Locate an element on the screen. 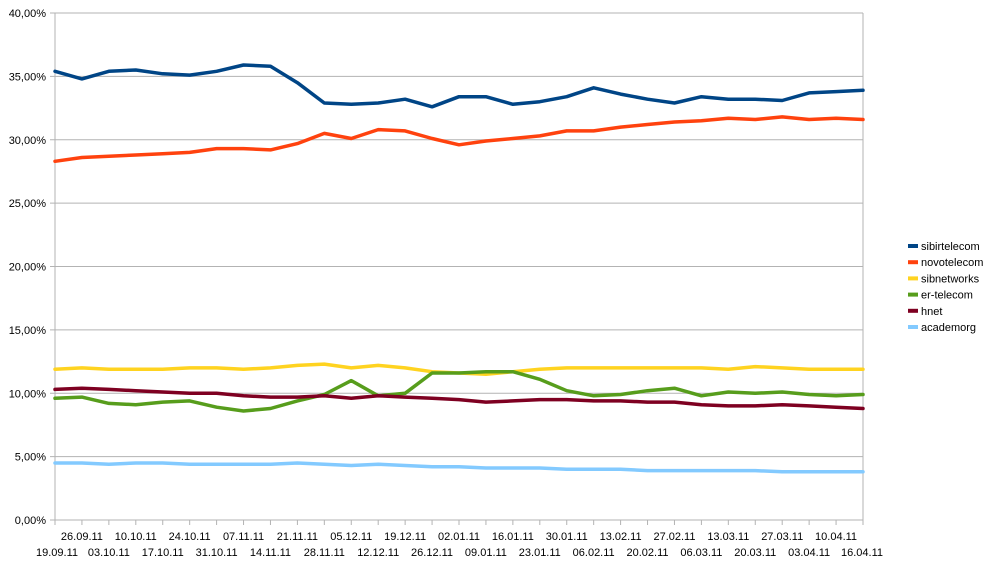 Image resolution: width=996 pixels, height=578 pixels. legend-label: er-telecom is located at coordinates (947, 296).